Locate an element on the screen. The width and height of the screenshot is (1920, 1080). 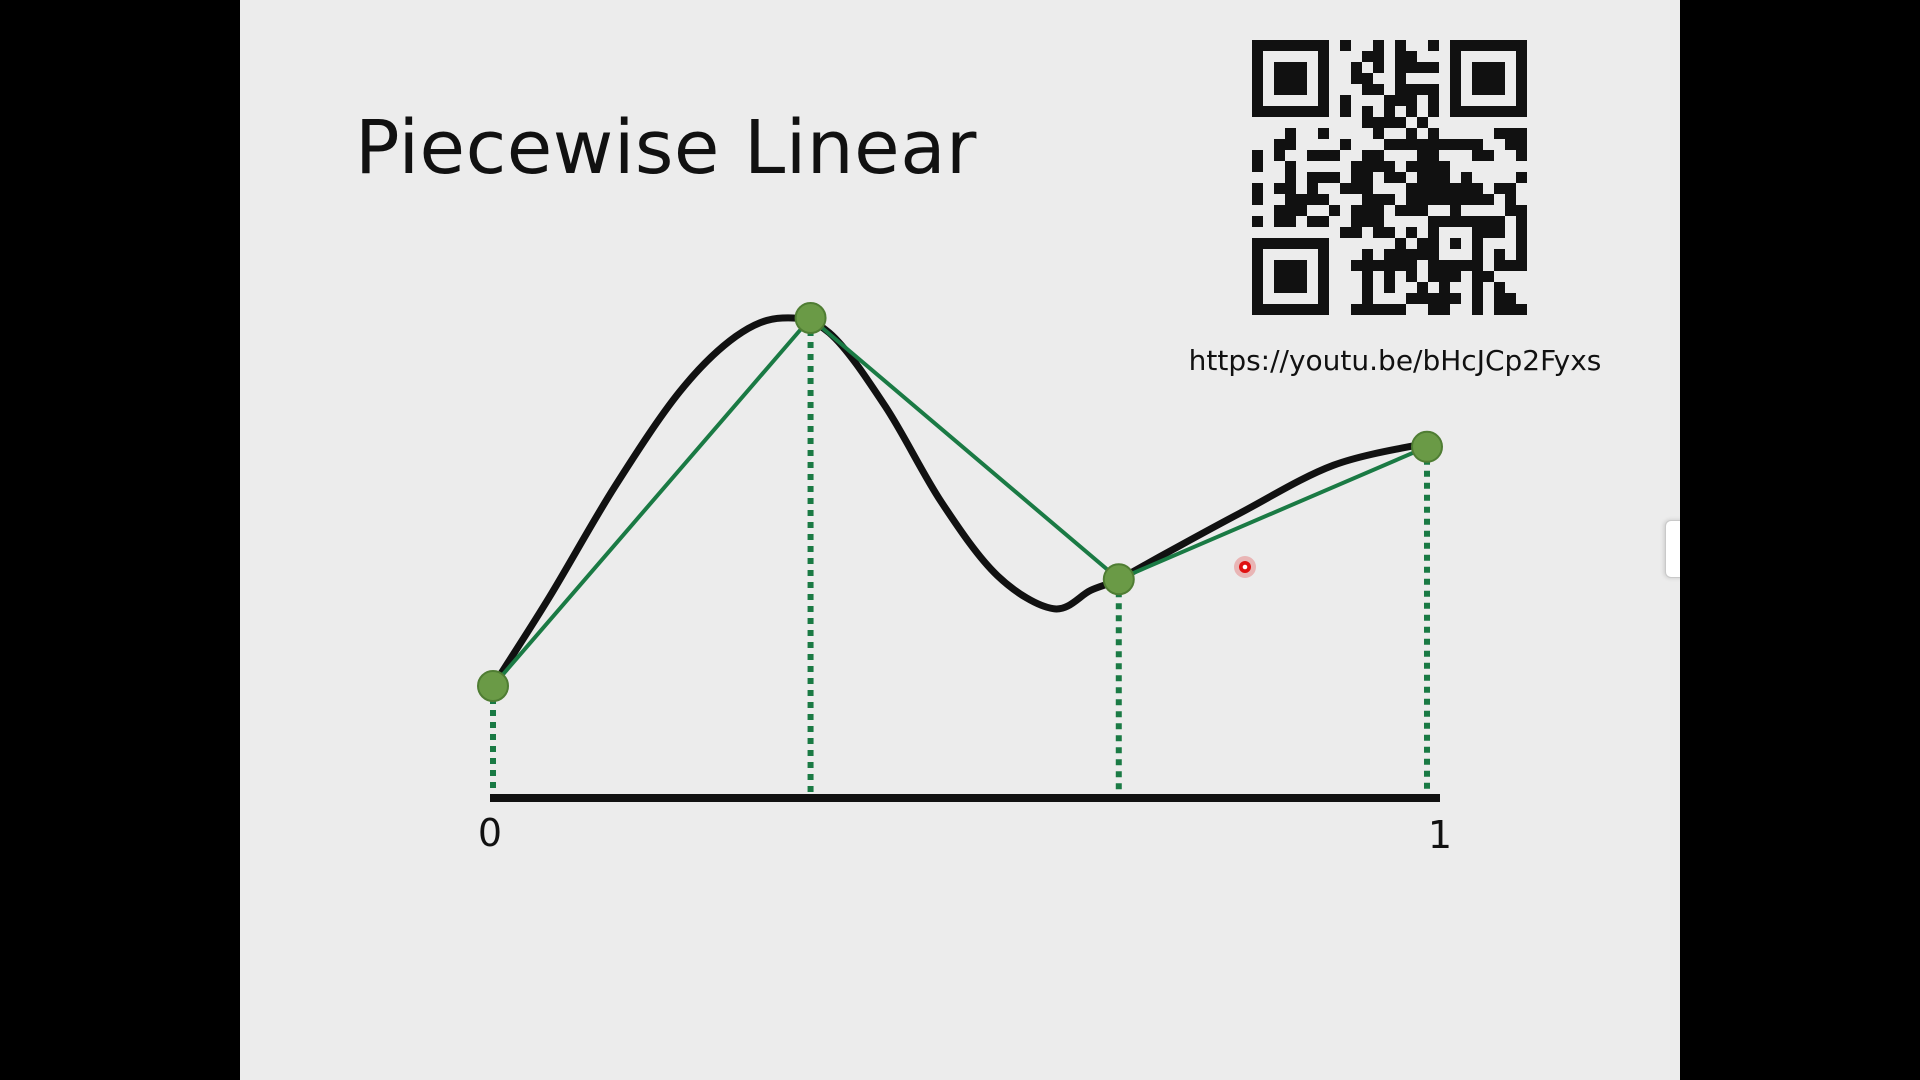
video-url: https://youtu.be/bHcJCp2Fyxs is located at coordinates (1395, 360).